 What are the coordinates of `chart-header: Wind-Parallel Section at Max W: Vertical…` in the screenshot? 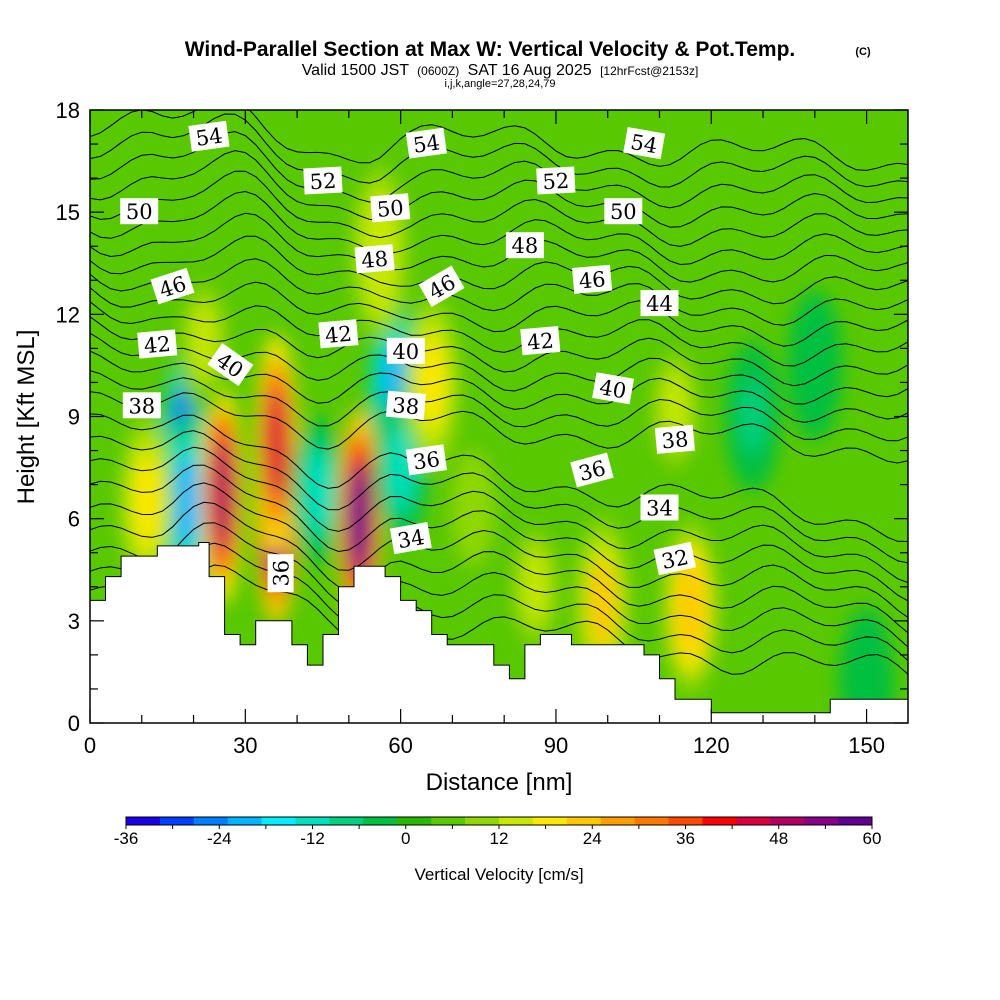 It's located at (528, 64).